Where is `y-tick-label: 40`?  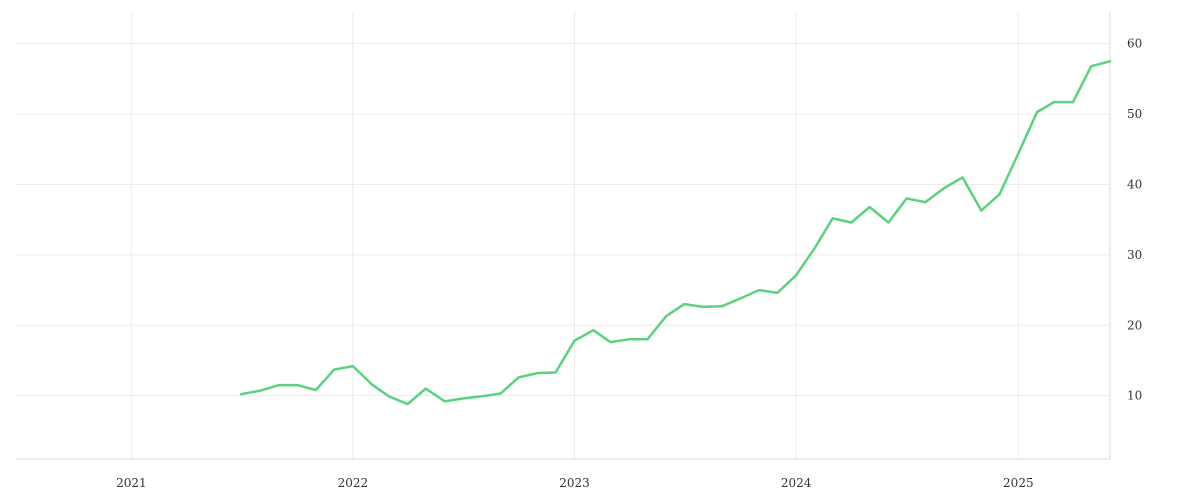
y-tick-label: 40 is located at coordinates (1134, 184).